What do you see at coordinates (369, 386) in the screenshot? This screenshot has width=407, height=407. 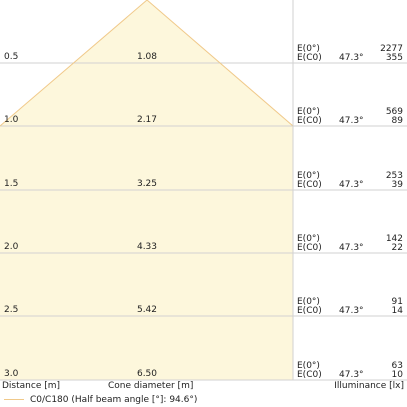 I see `illuminance-label: Illuminance [lx]` at bounding box center [369, 386].